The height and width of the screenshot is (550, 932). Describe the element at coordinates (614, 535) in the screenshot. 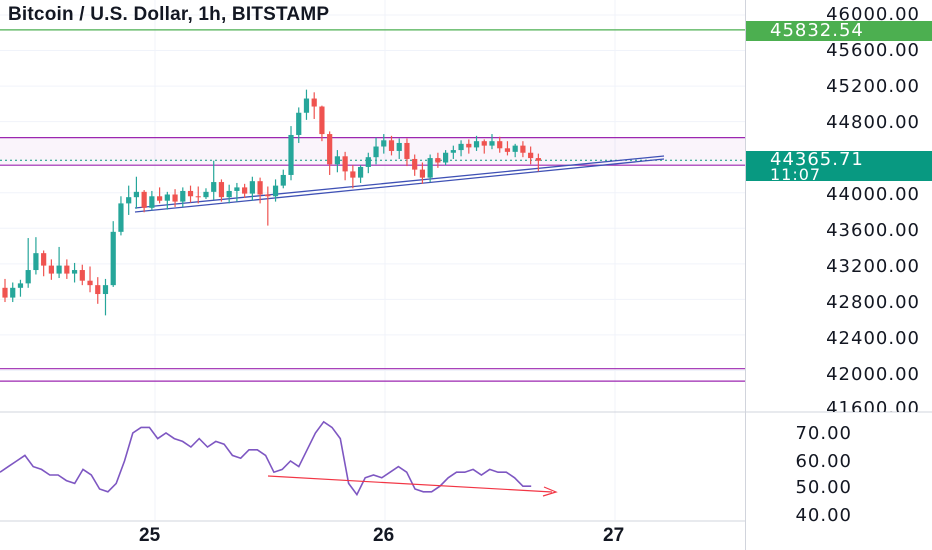

I see `time-axis-label: 27` at that location.